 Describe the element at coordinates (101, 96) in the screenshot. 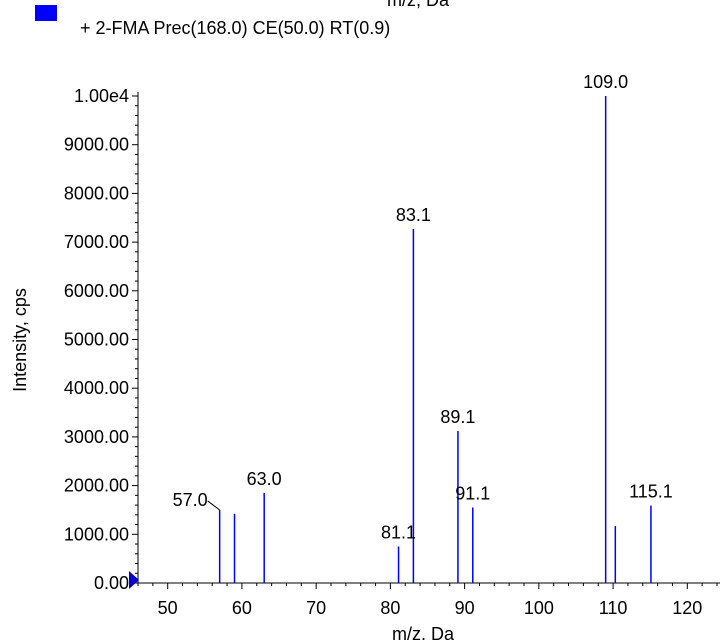

I see `y-tick-label: 1.00e4` at that location.